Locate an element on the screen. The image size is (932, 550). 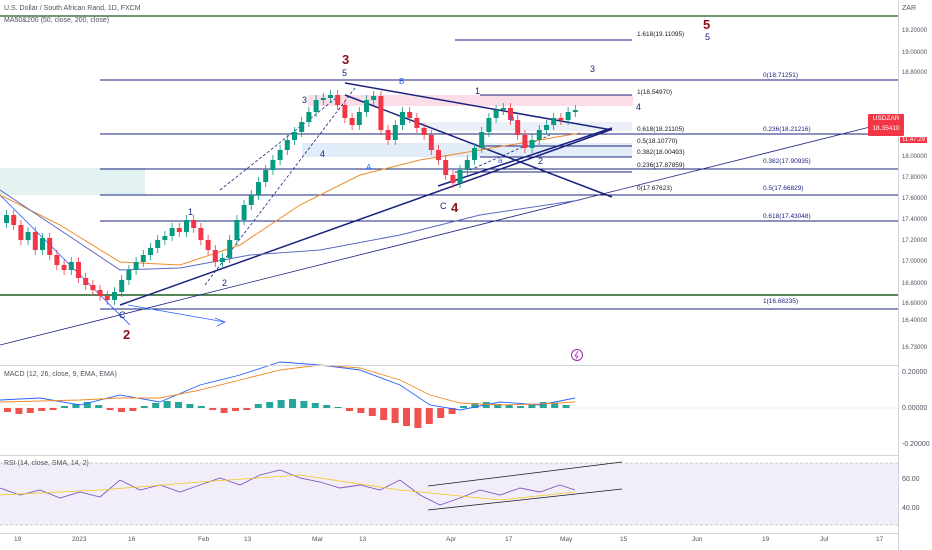
wave-label-4-red: 4 is located at coordinates (455, 207).